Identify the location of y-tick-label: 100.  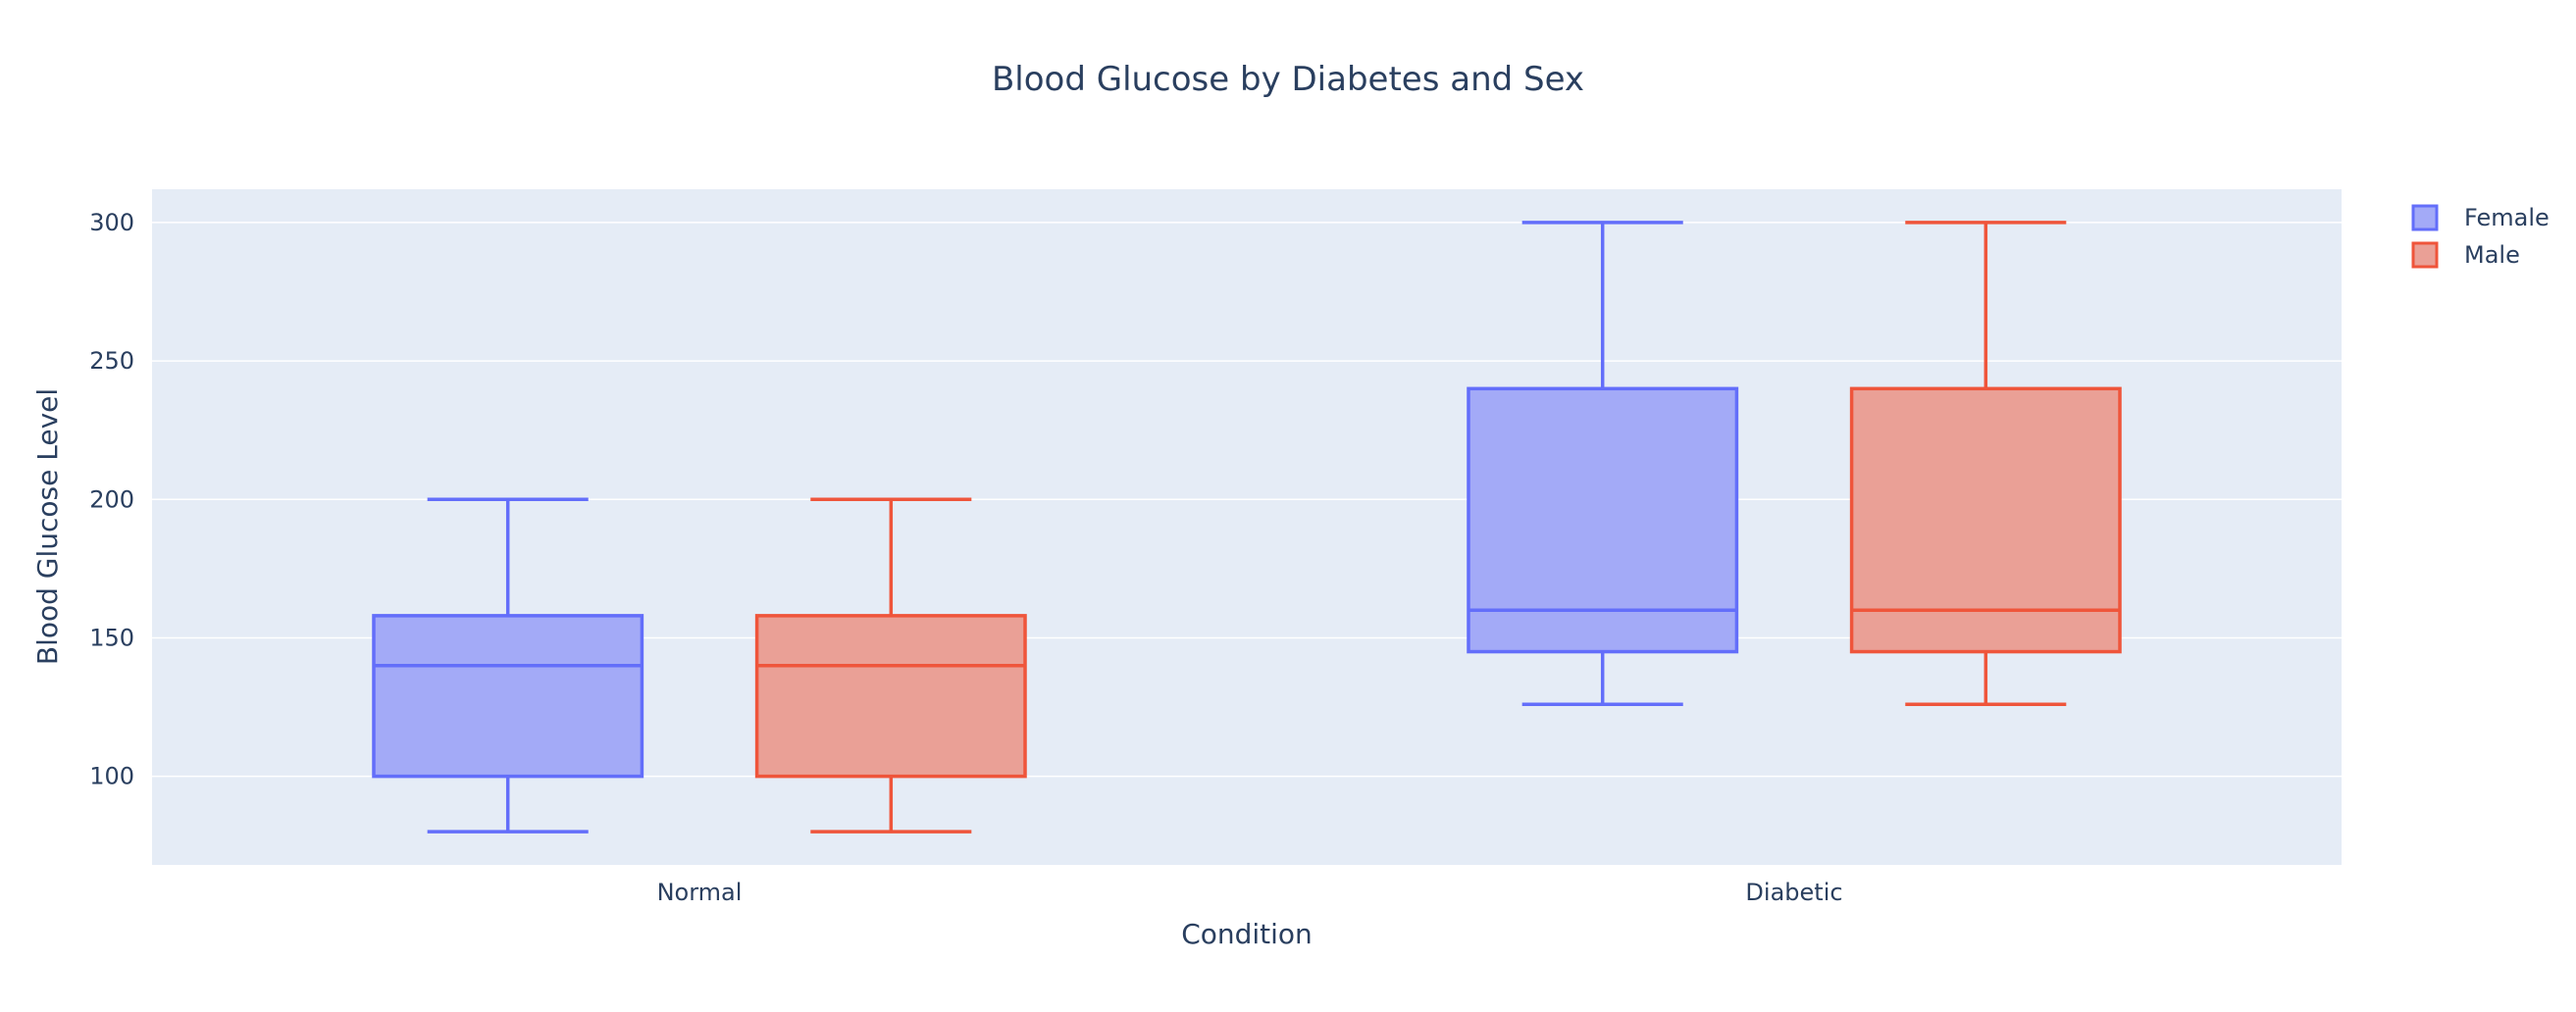
(111, 776).